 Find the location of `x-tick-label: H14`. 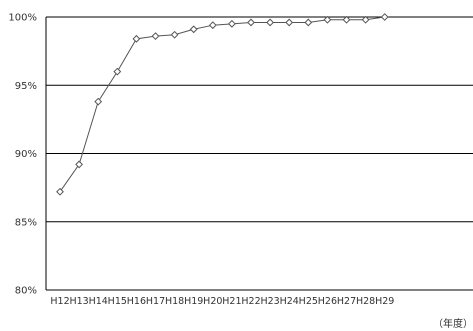

x-tick-label: H14 is located at coordinates (98, 301).